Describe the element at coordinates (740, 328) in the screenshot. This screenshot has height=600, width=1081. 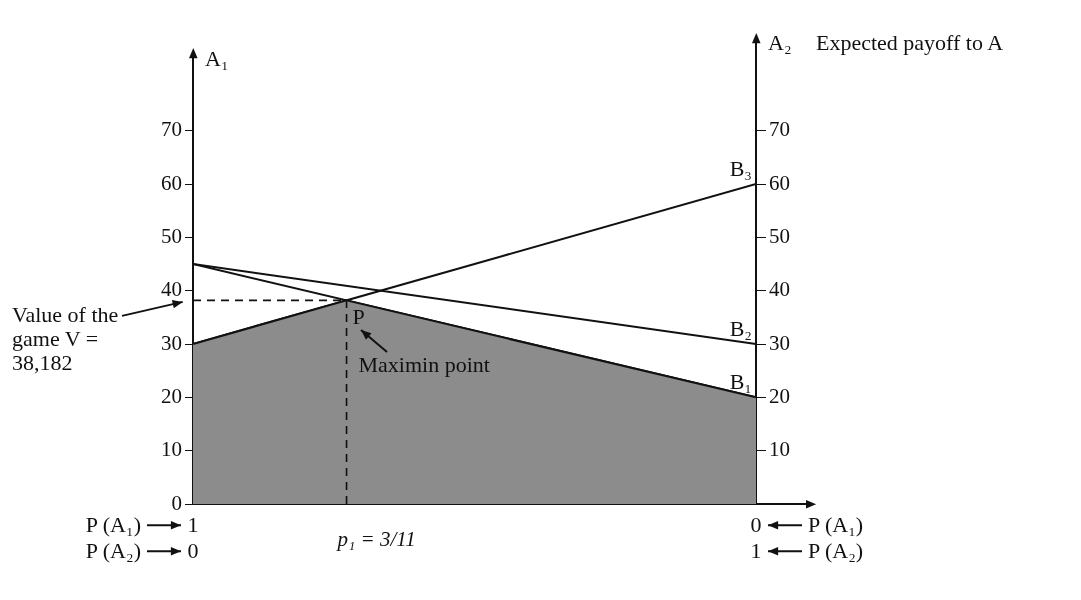
I see `series-label: B₂` at that location.